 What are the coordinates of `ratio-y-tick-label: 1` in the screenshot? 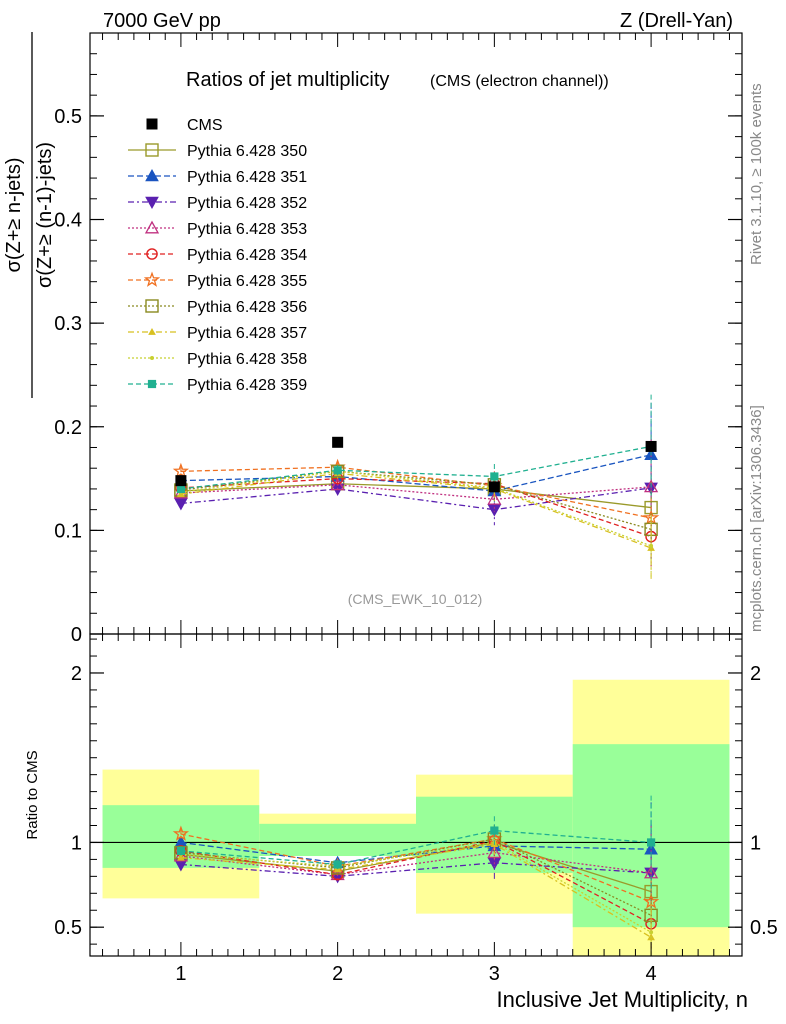 It's located at (76, 843).